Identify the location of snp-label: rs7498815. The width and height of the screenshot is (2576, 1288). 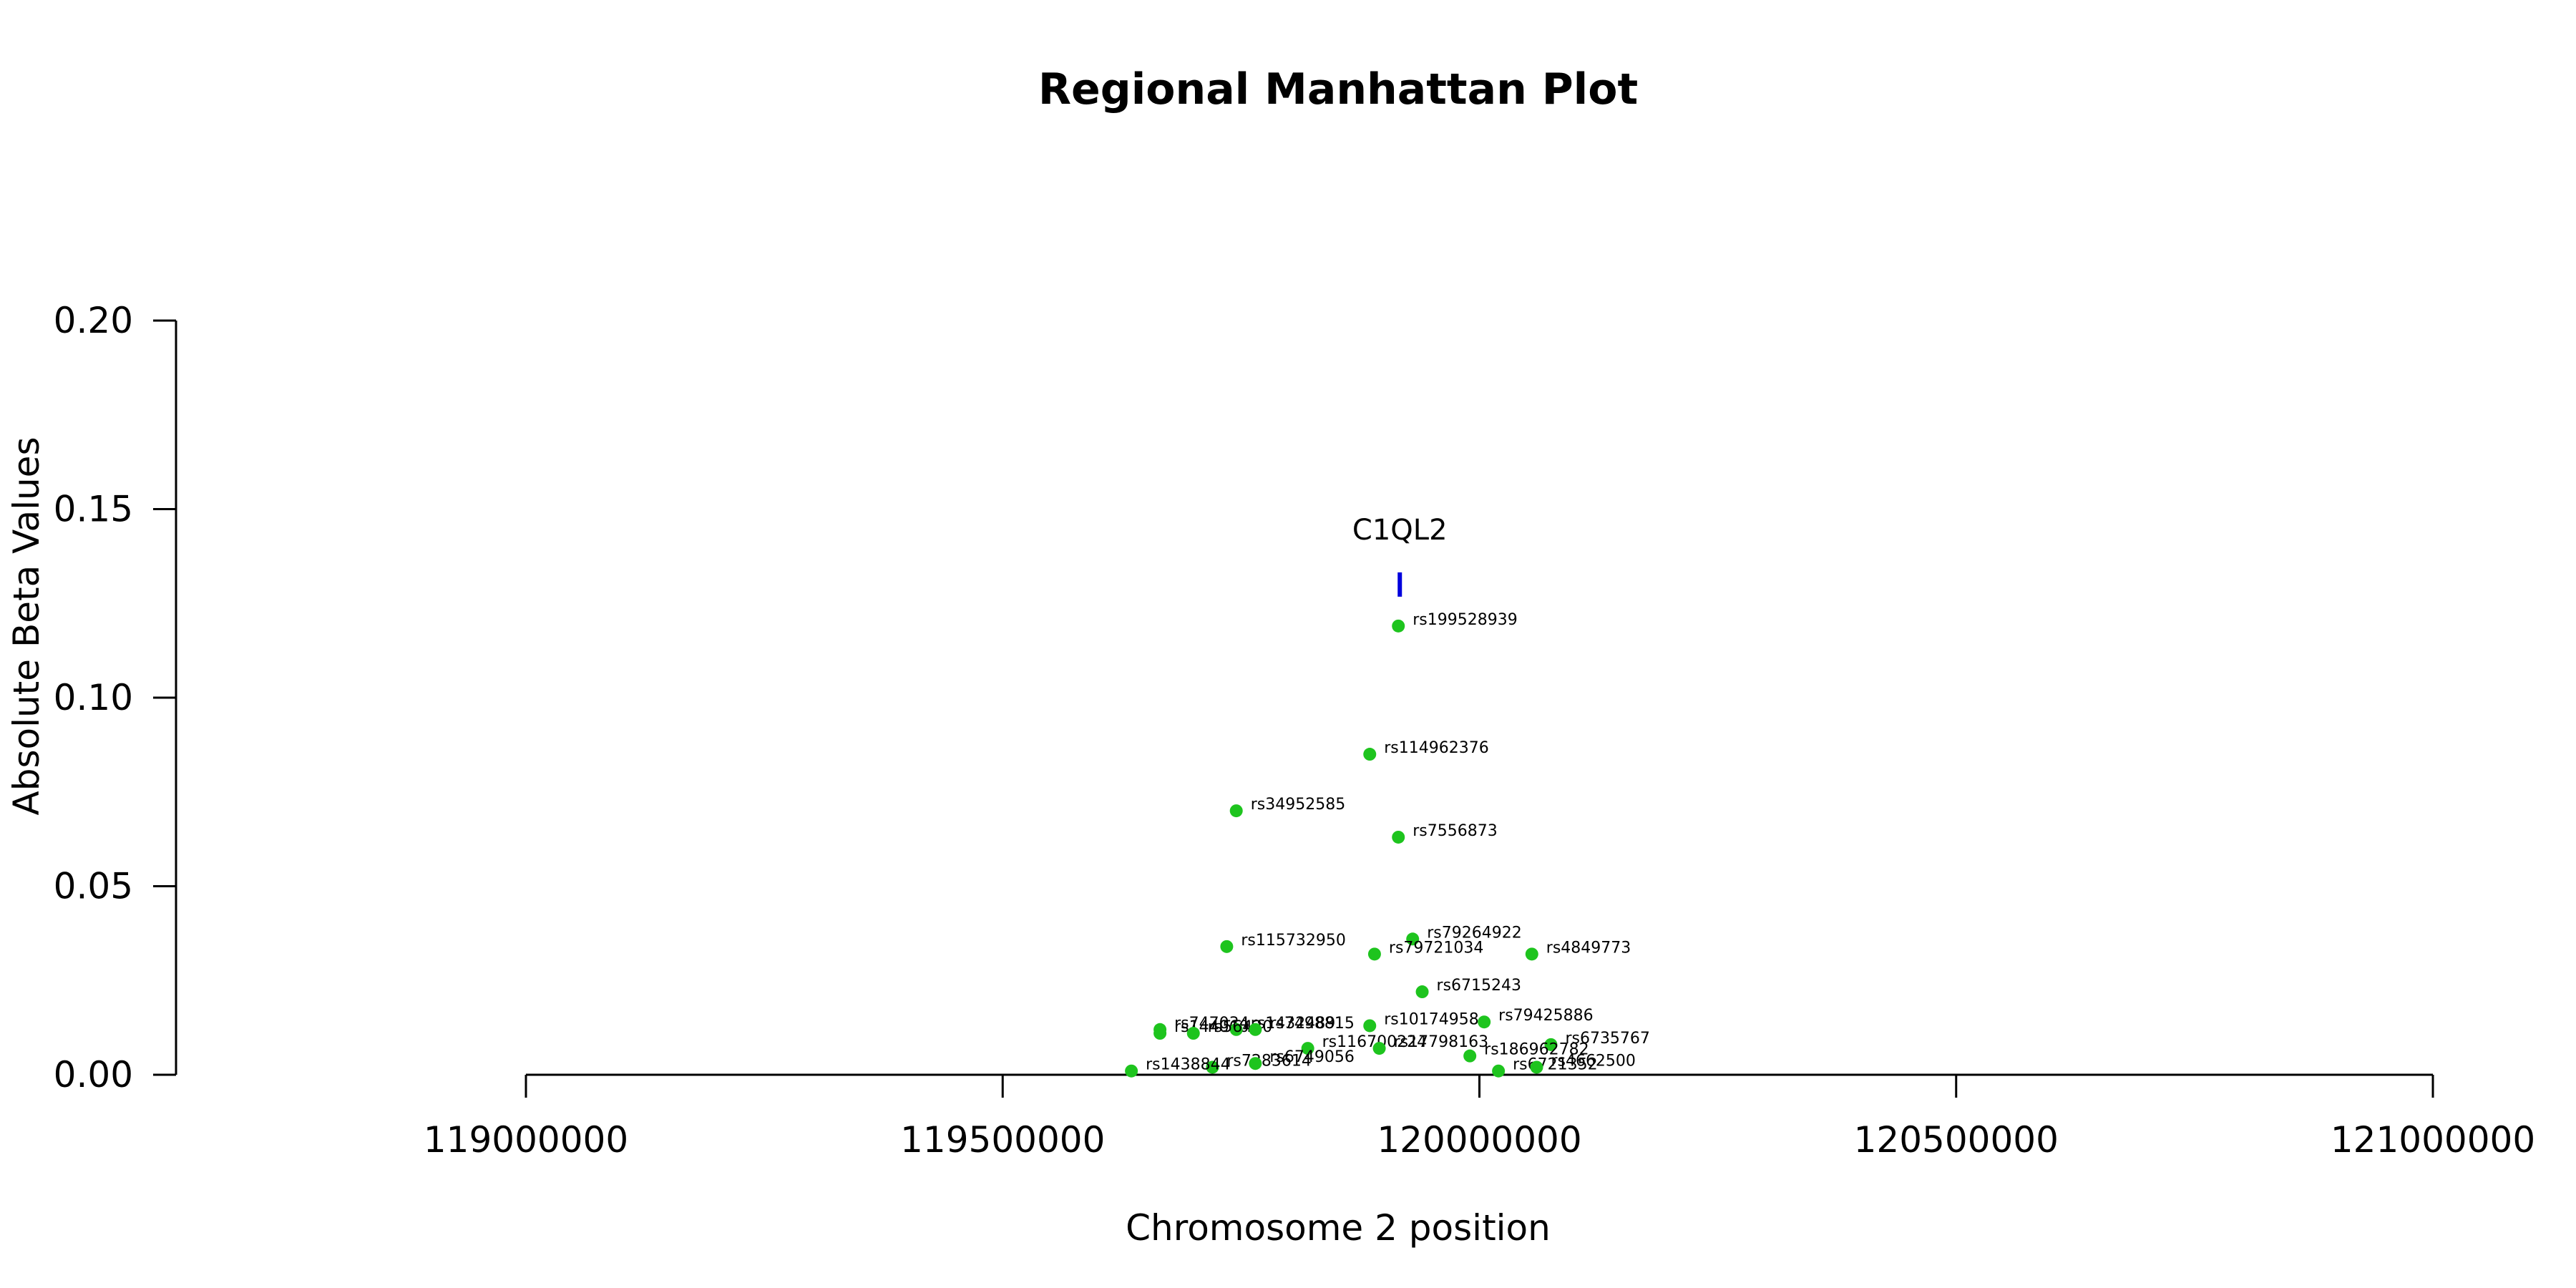
(1312, 1024).